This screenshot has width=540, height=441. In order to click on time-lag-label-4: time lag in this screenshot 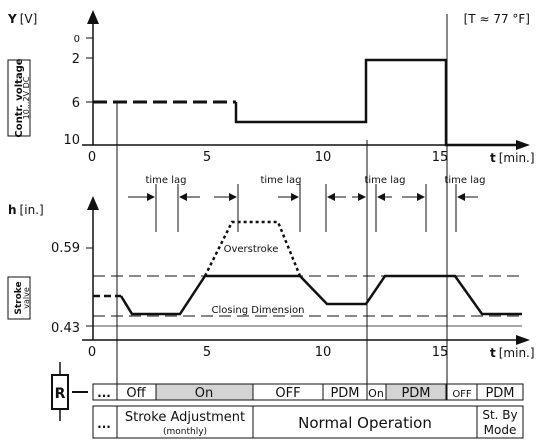, I will do `click(464, 180)`.